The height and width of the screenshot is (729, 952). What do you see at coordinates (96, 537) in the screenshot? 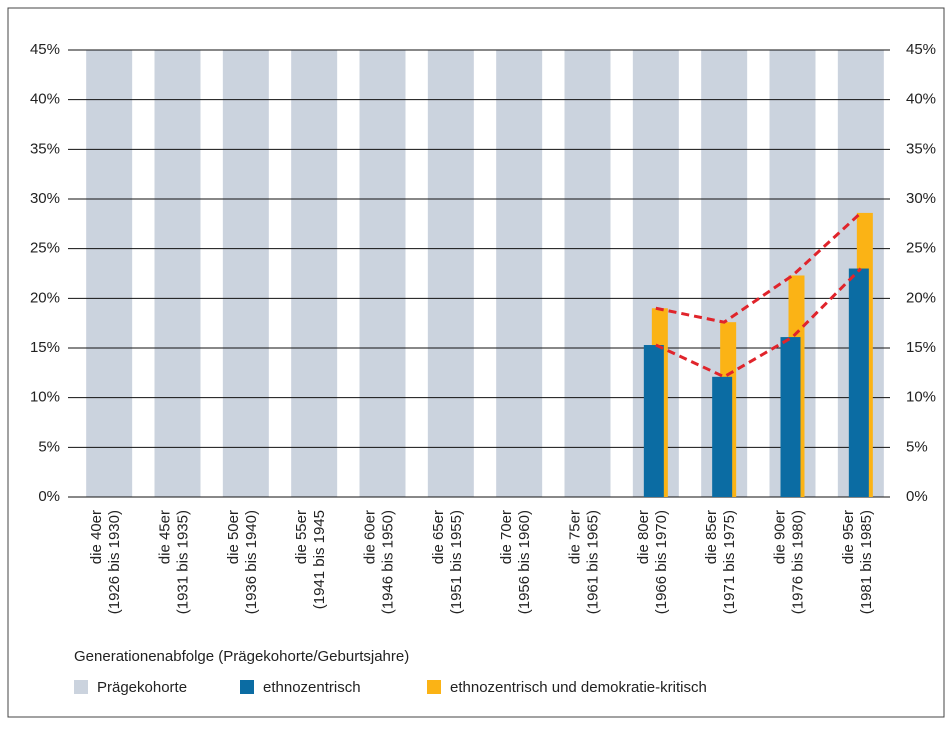
I see `x-tick-label: die 40er` at bounding box center [96, 537].